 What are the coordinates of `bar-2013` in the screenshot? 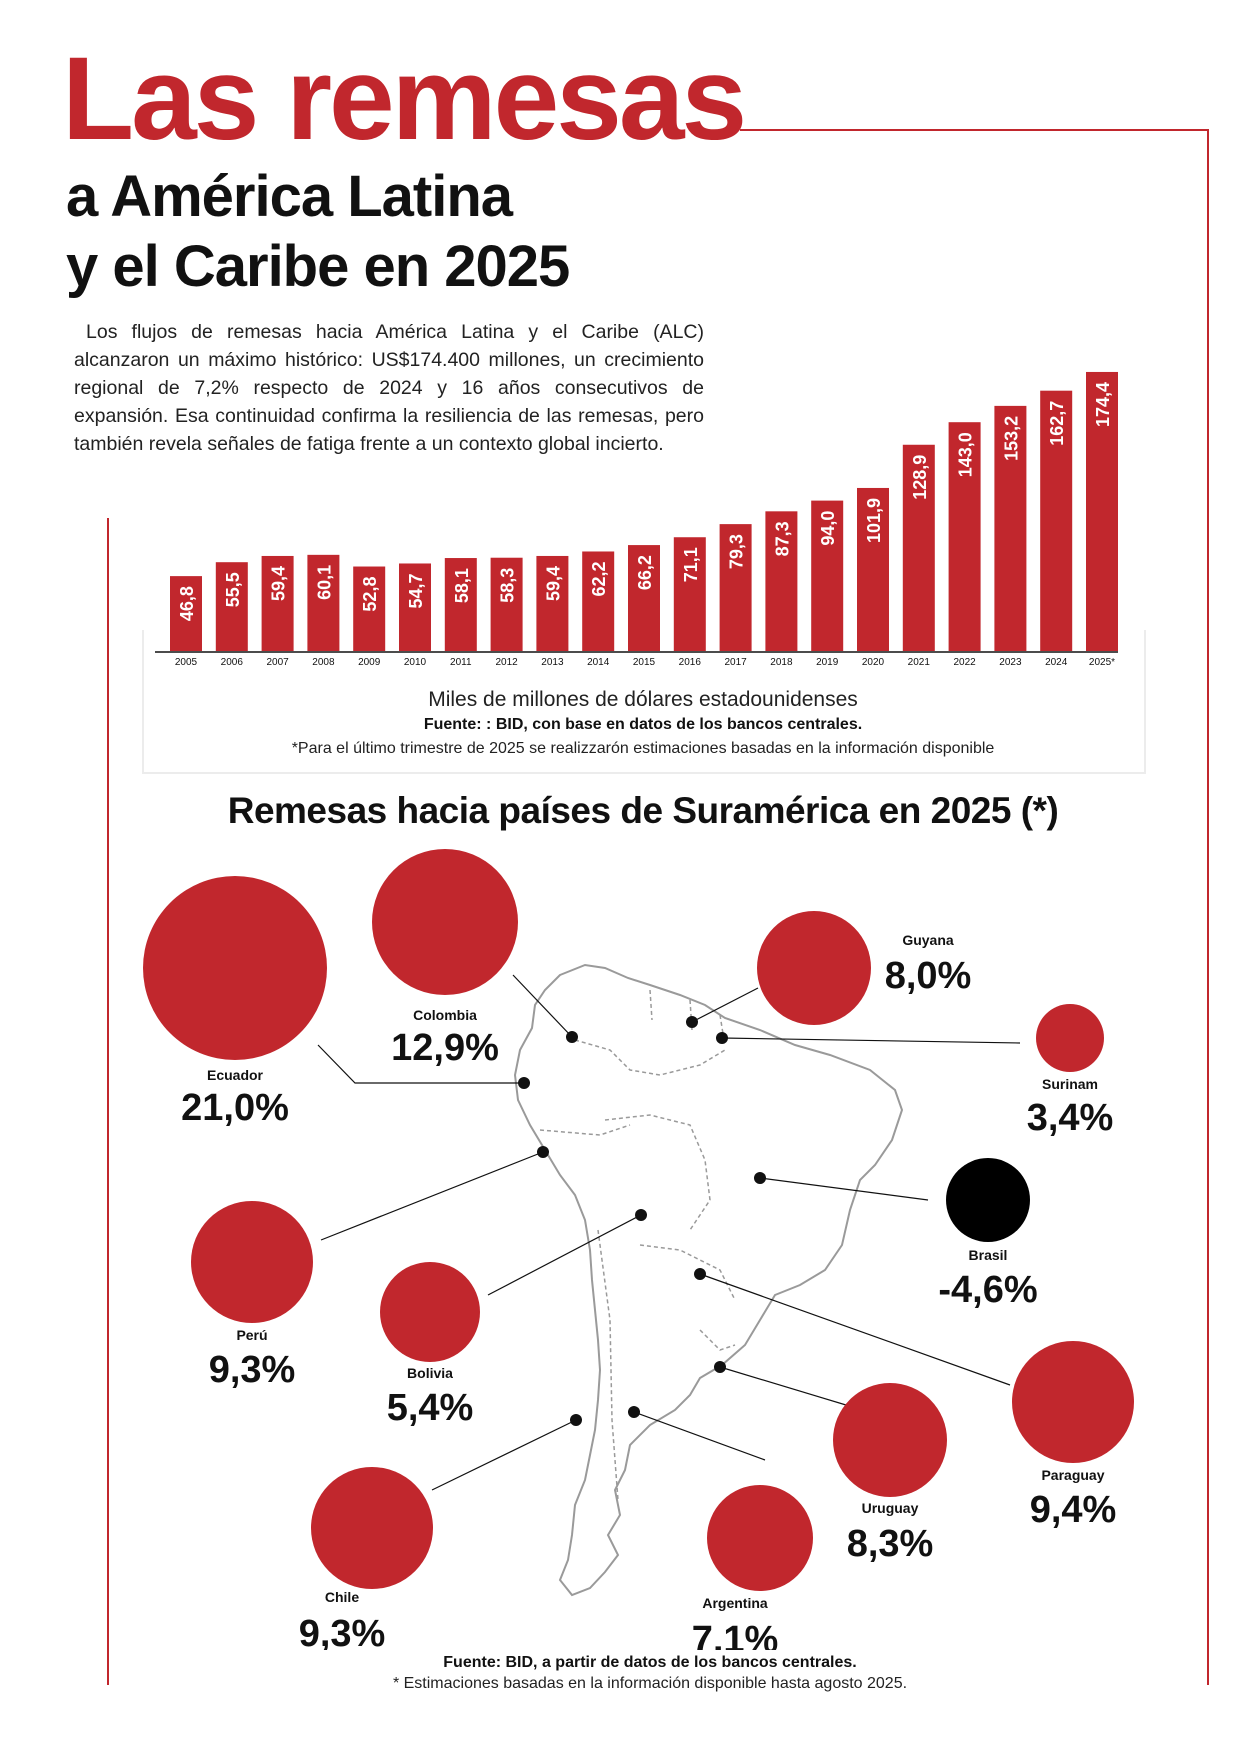 It's located at (552, 603).